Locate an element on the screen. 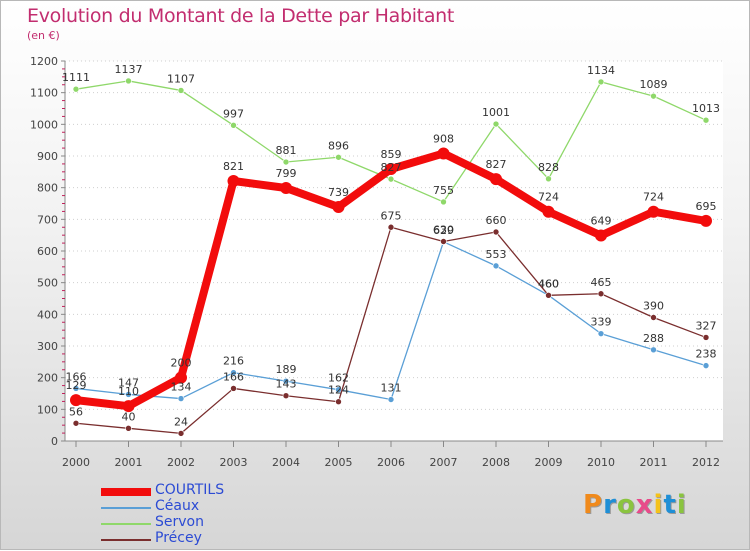 This screenshot has width=750, height=551. y-tick-label: 0 is located at coordinates (54, 441).